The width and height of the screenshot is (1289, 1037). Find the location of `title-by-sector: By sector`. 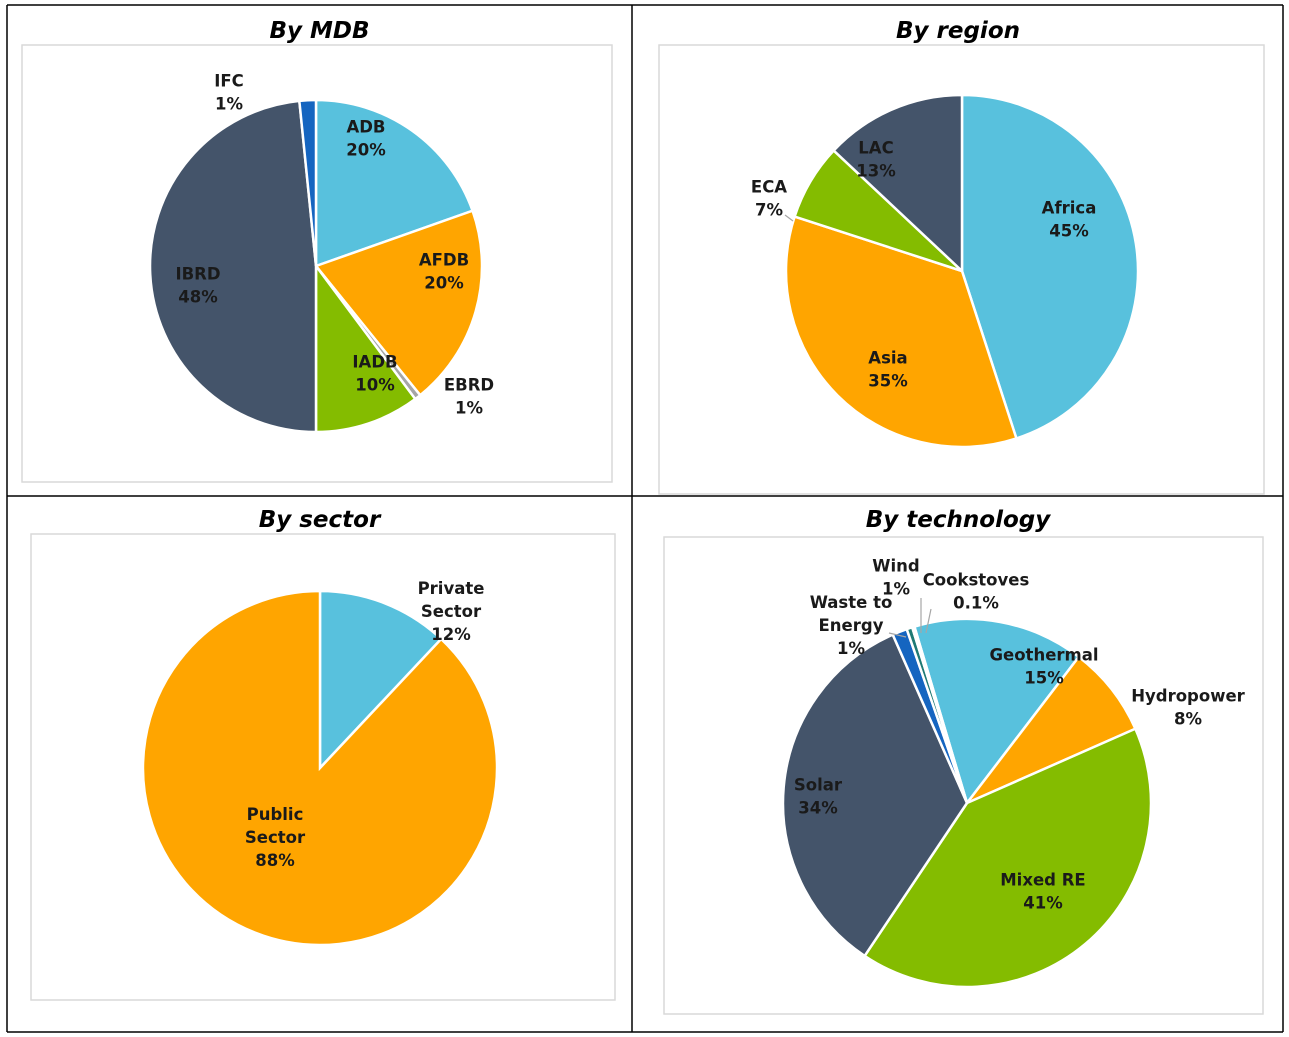

title-by-sector: By sector is located at coordinates (319, 520).